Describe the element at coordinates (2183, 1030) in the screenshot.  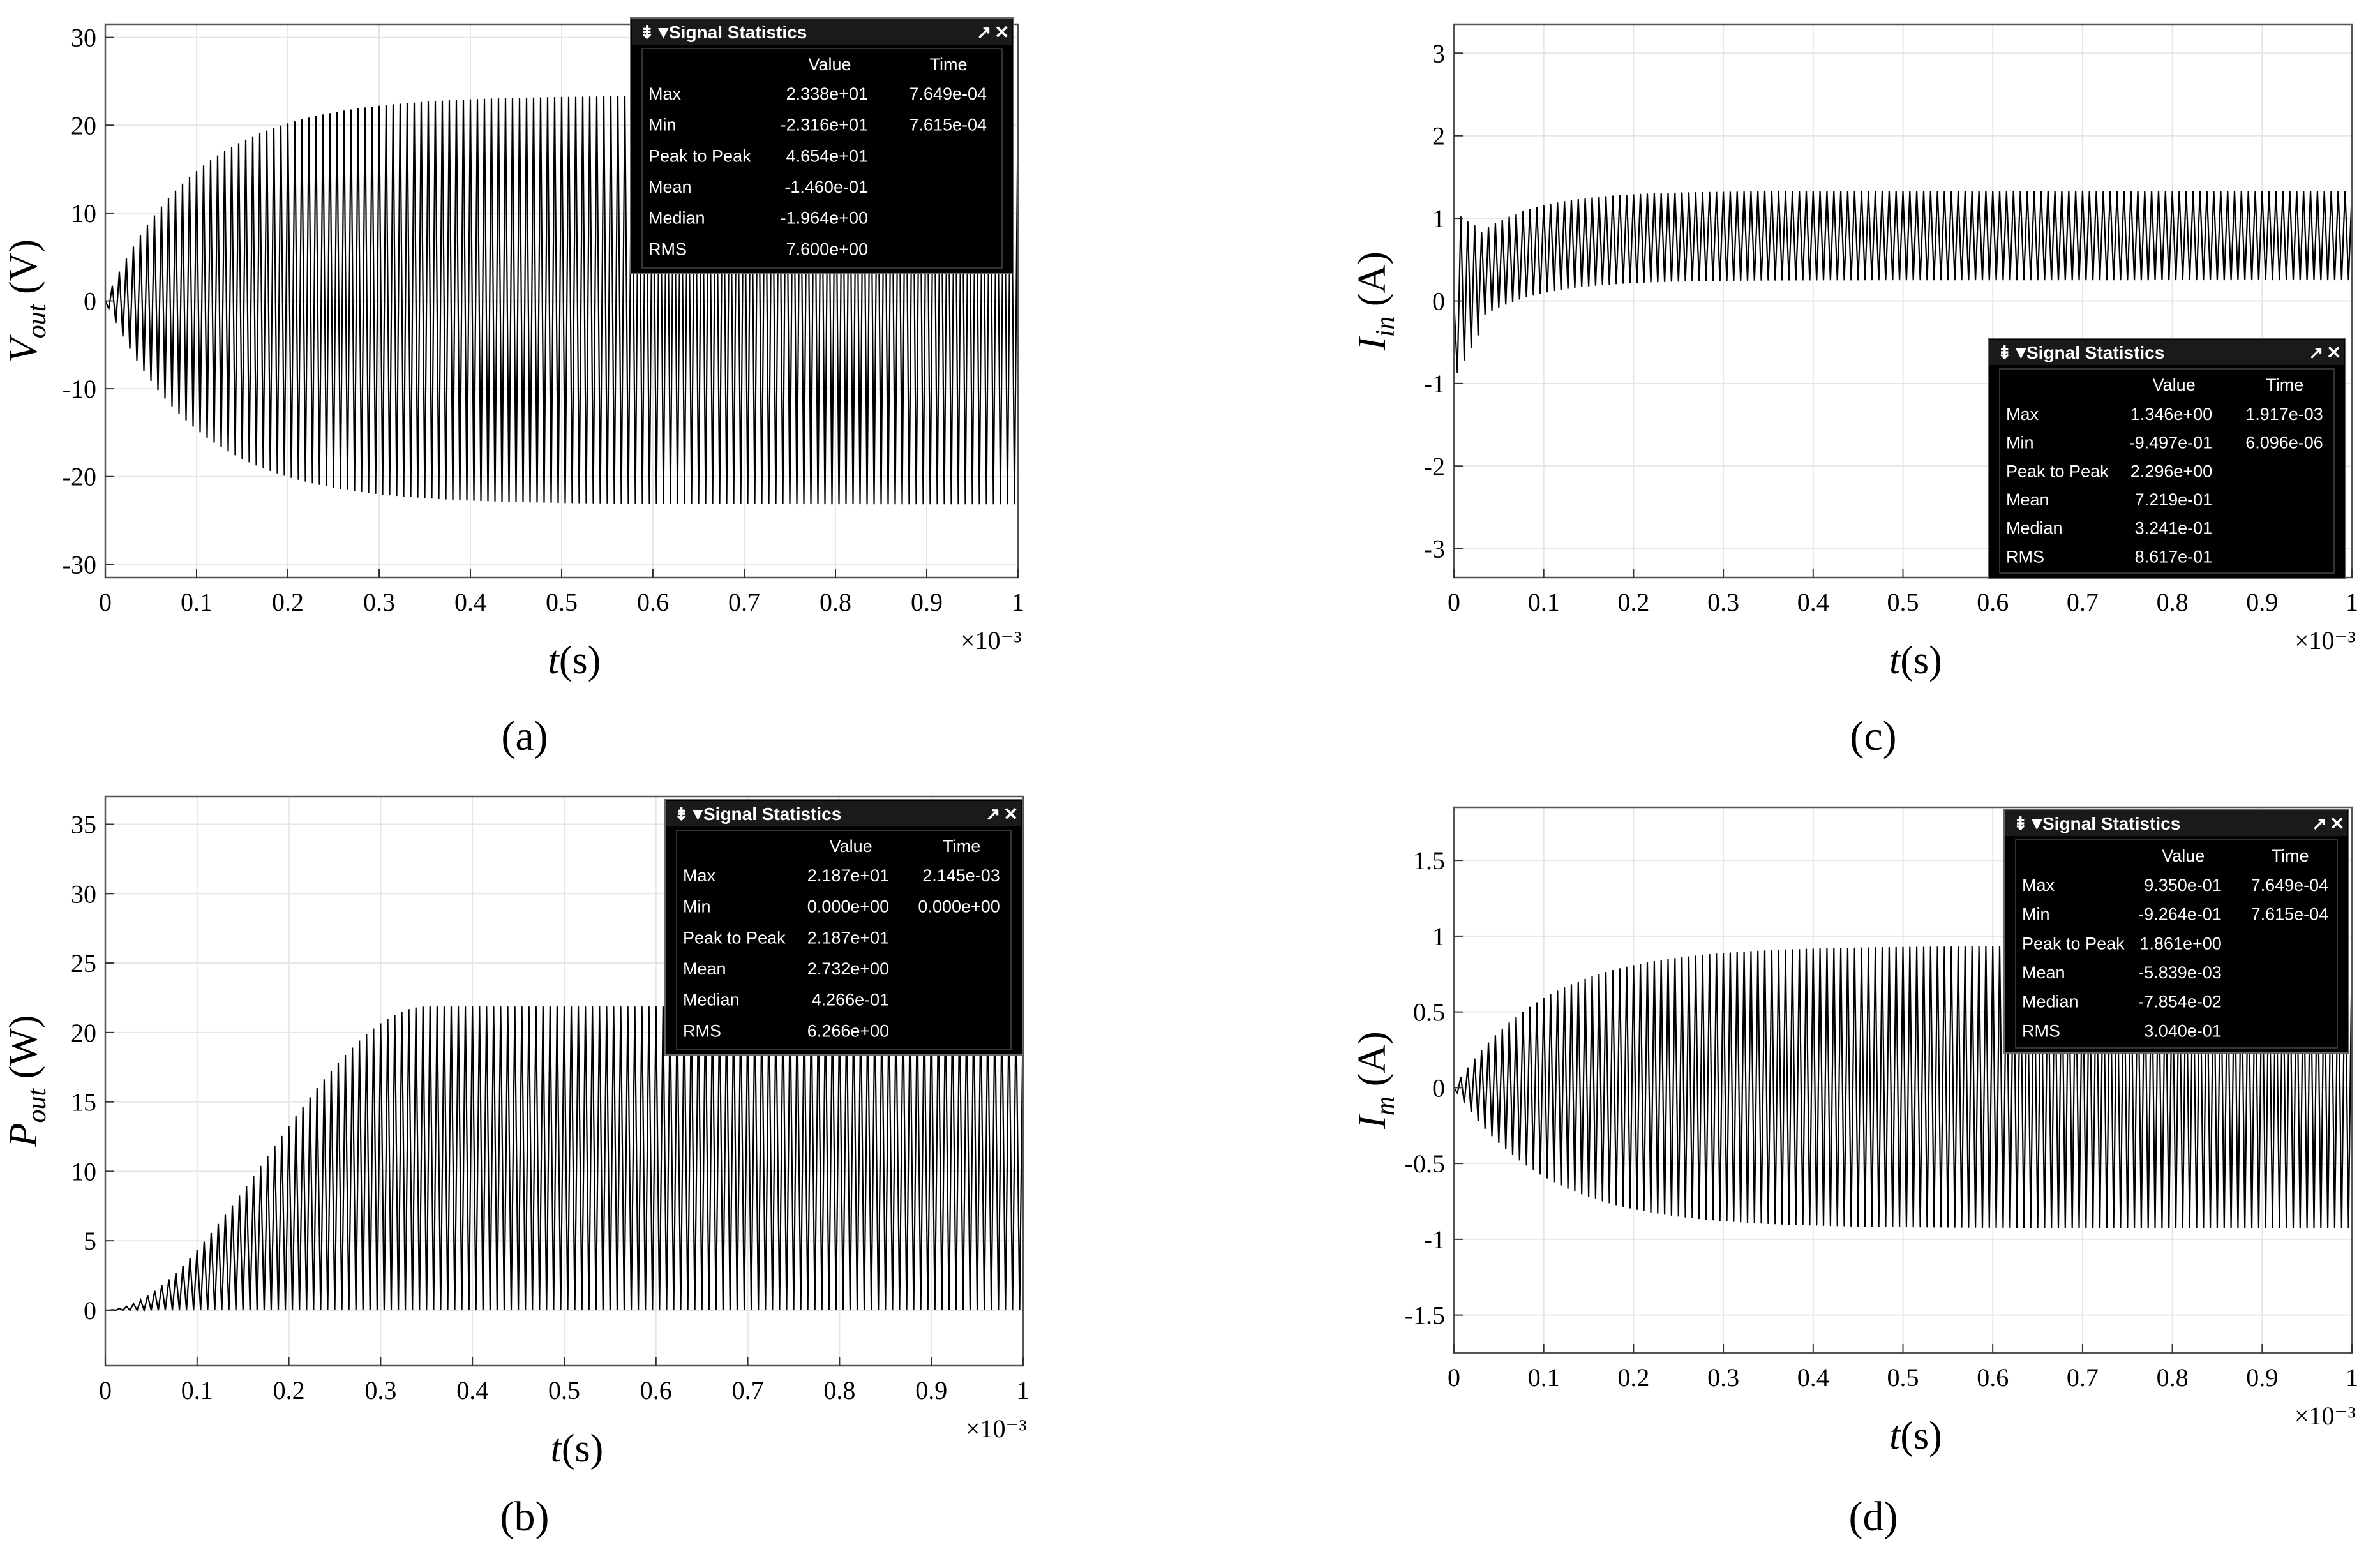
I see `stat-row-value: 3.040e-01` at that location.